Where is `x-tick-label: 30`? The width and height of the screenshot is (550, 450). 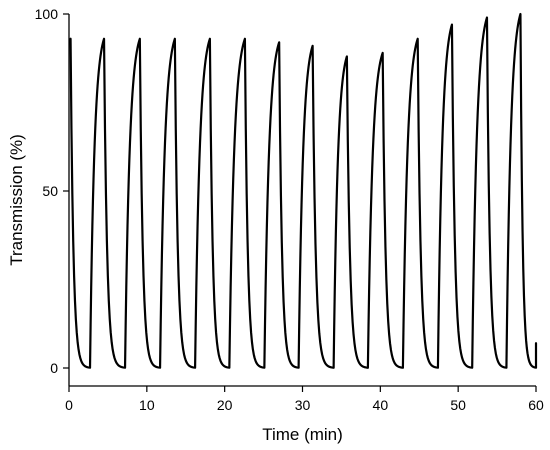 x-tick-label: 30 is located at coordinates (303, 405).